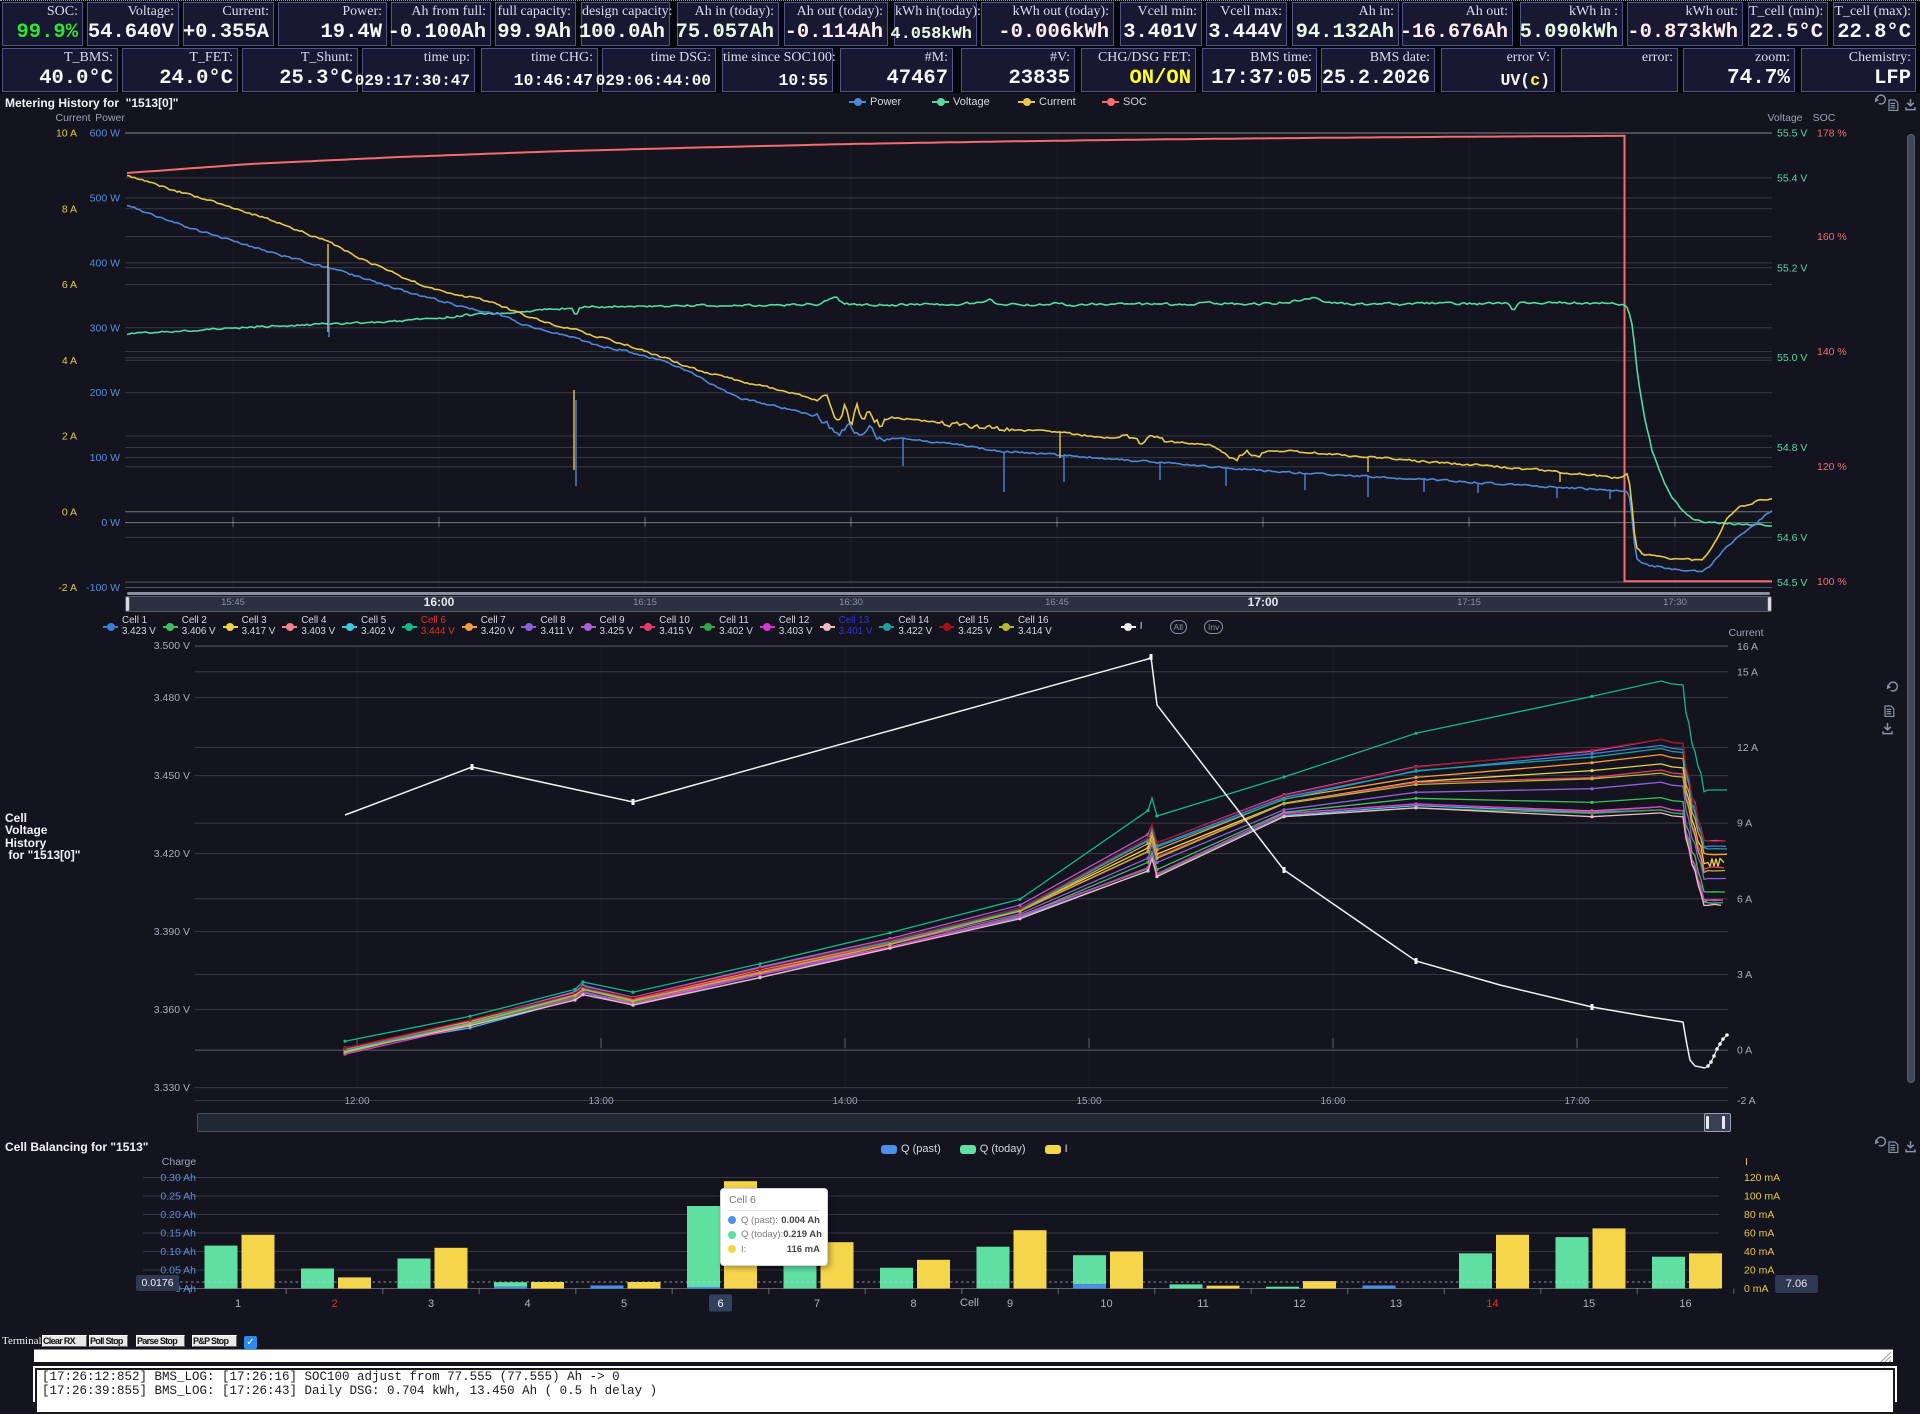 This screenshot has width=1920, height=1414. What do you see at coordinates (1832, 237) in the screenshot?
I see `svg-text: 160 %` at bounding box center [1832, 237].